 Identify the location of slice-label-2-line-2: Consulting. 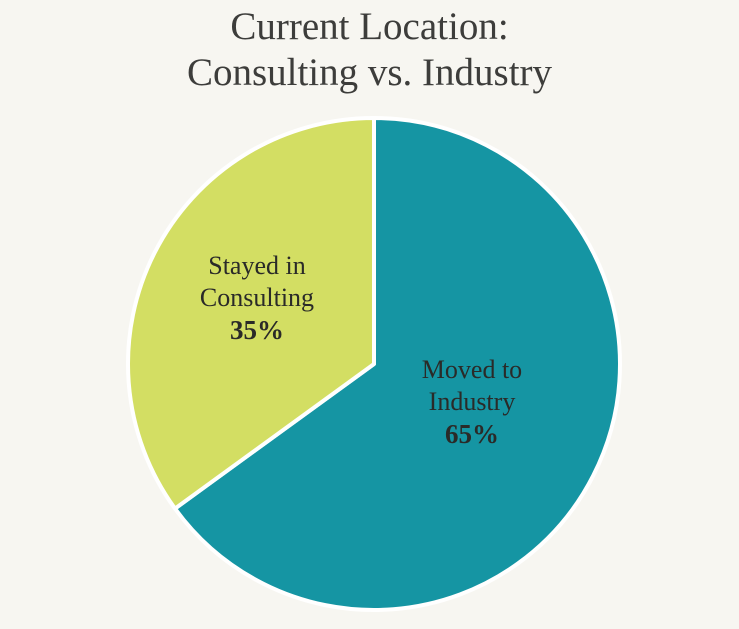
(257, 297).